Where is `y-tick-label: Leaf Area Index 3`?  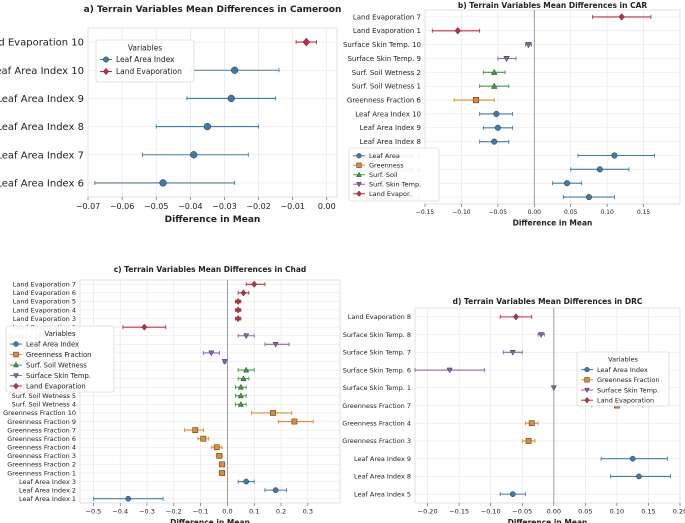
y-tick-label: Leaf Area Index 3 is located at coordinates (47, 482).